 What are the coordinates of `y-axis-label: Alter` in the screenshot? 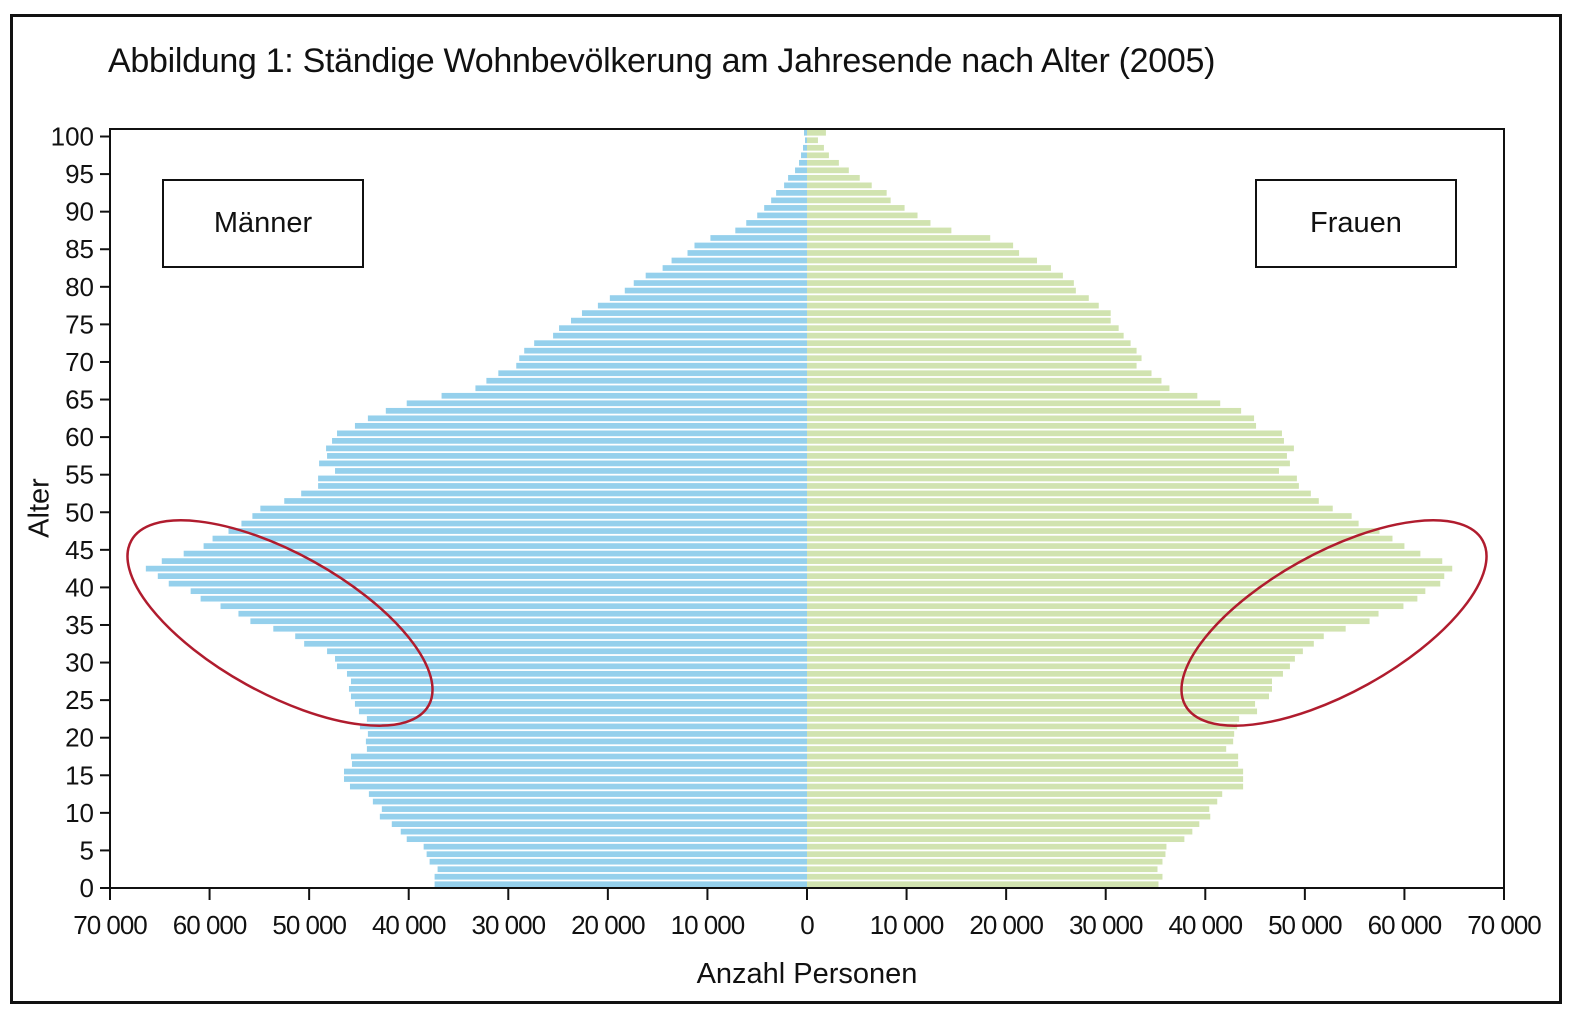 It's located at (39, 508).